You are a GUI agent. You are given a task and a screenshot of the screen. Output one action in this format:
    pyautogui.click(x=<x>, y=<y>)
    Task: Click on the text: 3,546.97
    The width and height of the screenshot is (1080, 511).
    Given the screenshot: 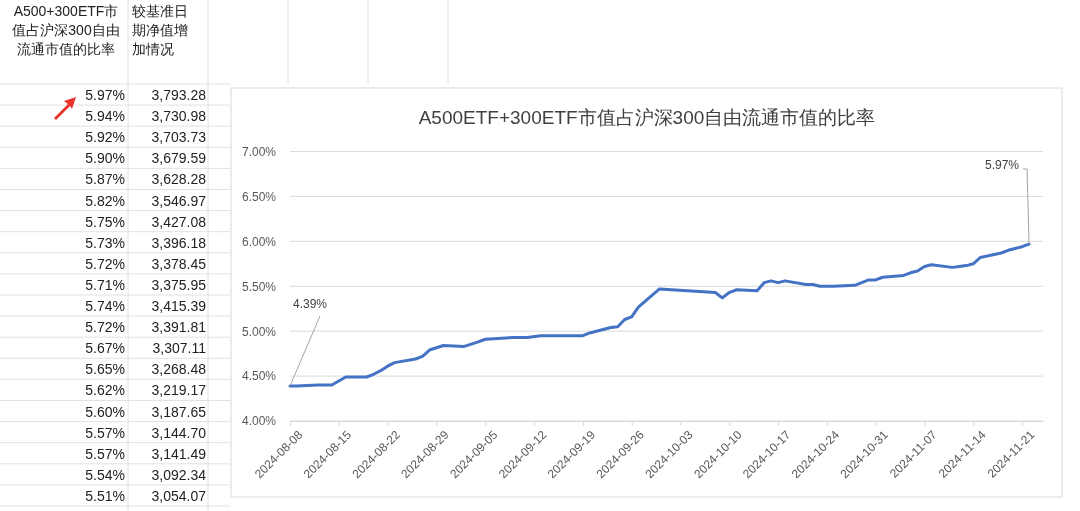 What is the action you would take?
    pyautogui.click(x=179, y=200)
    